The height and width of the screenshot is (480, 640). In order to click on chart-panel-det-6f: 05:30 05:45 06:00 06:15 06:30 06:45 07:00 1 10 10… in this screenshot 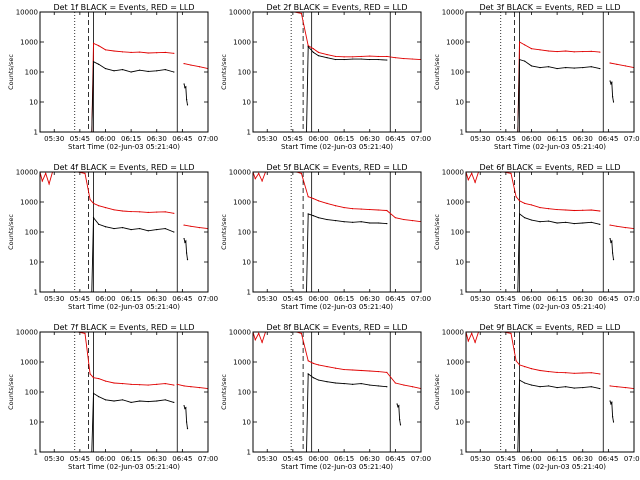, I will do `click(536, 237)`.